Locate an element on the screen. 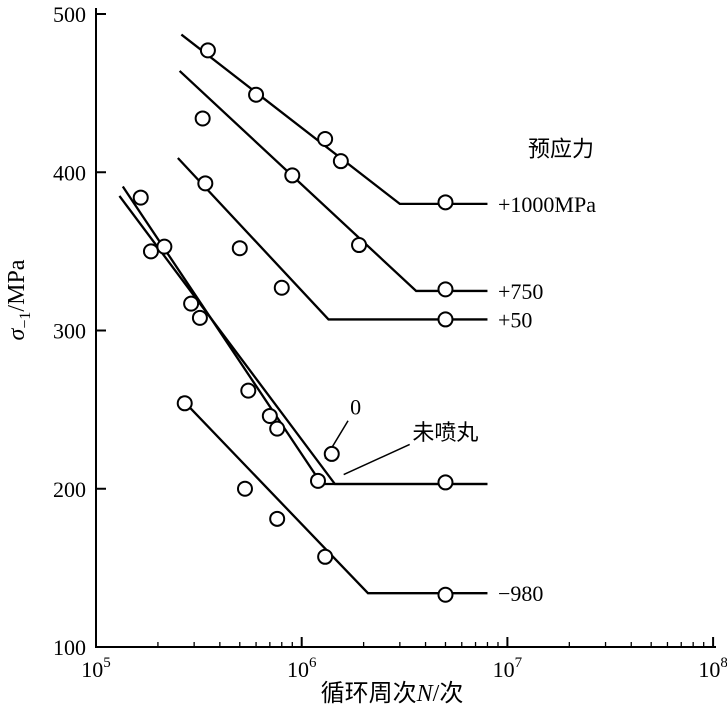 The width and height of the screenshot is (727, 722). y-tick-label: 400 is located at coordinates (69, 172).